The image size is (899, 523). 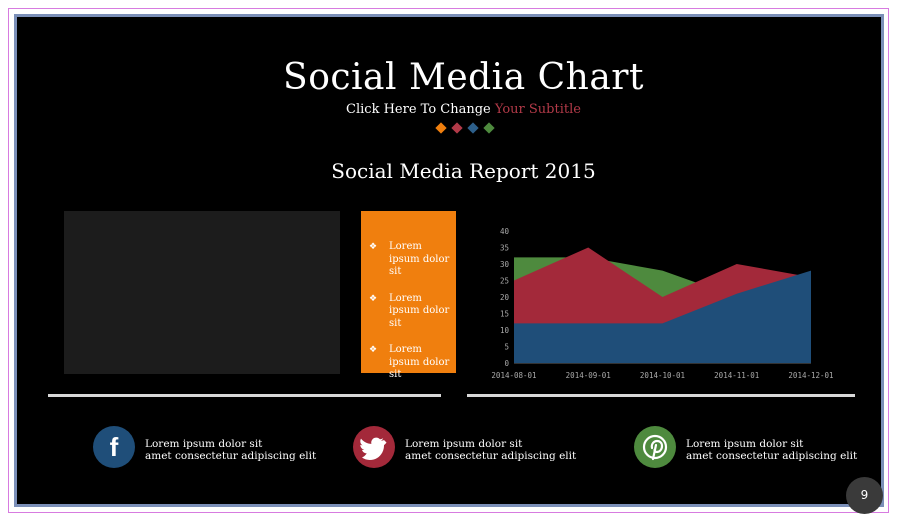 I want to click on twitter-circle, so click(x=374, y=447).